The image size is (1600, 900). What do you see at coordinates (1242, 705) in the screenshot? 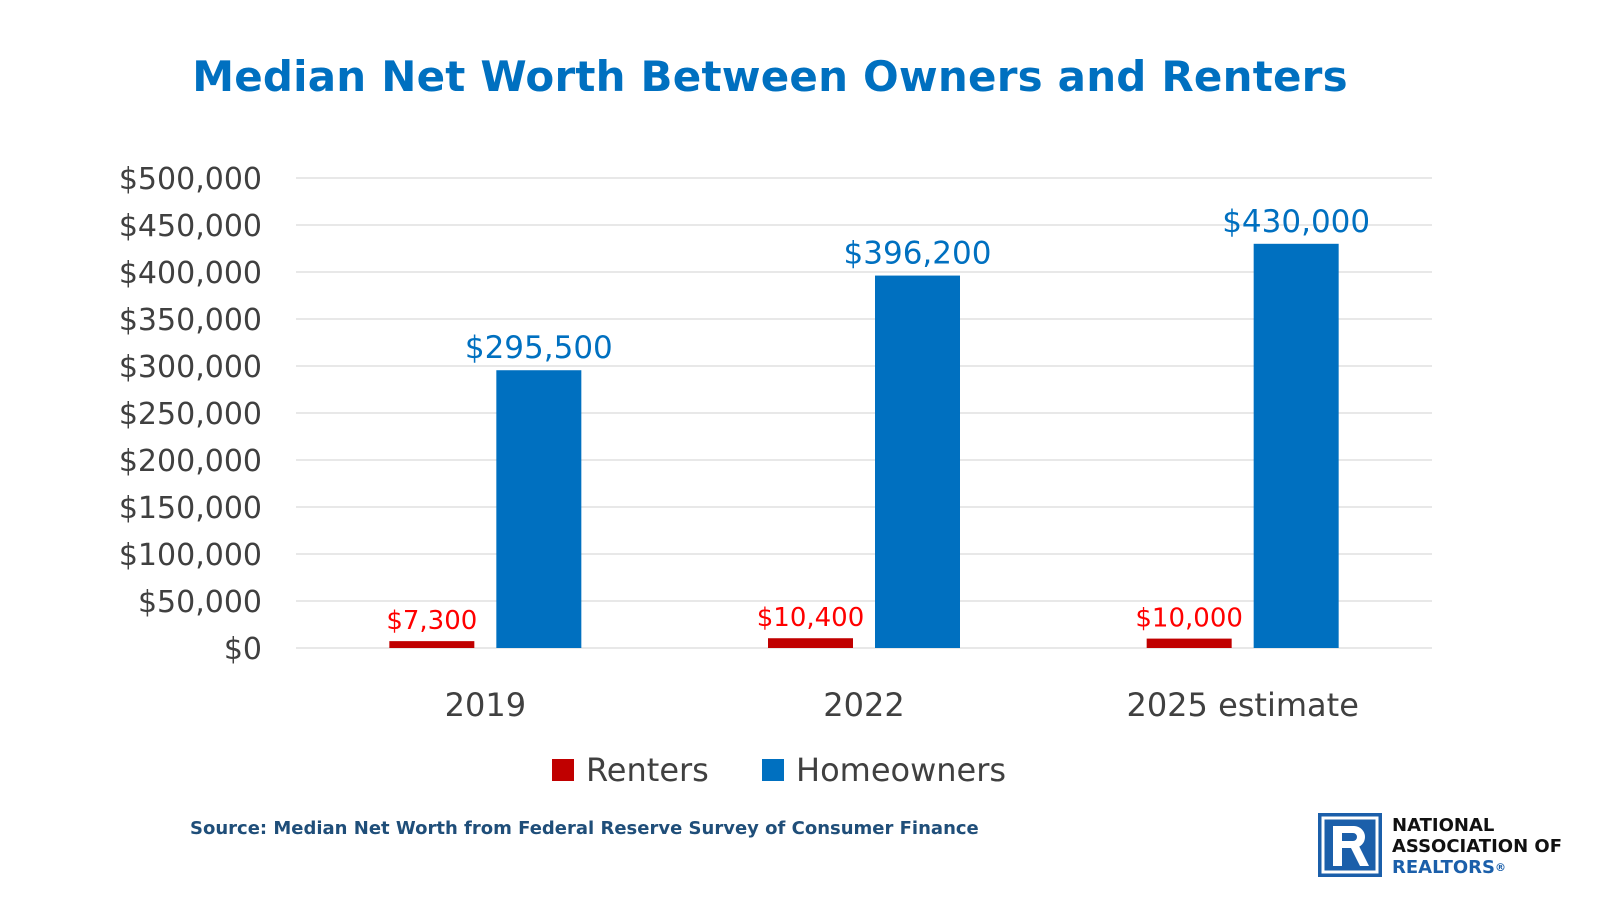
I see `x-tick-label: 2025 estimate` at bounding box center [1242, 705].